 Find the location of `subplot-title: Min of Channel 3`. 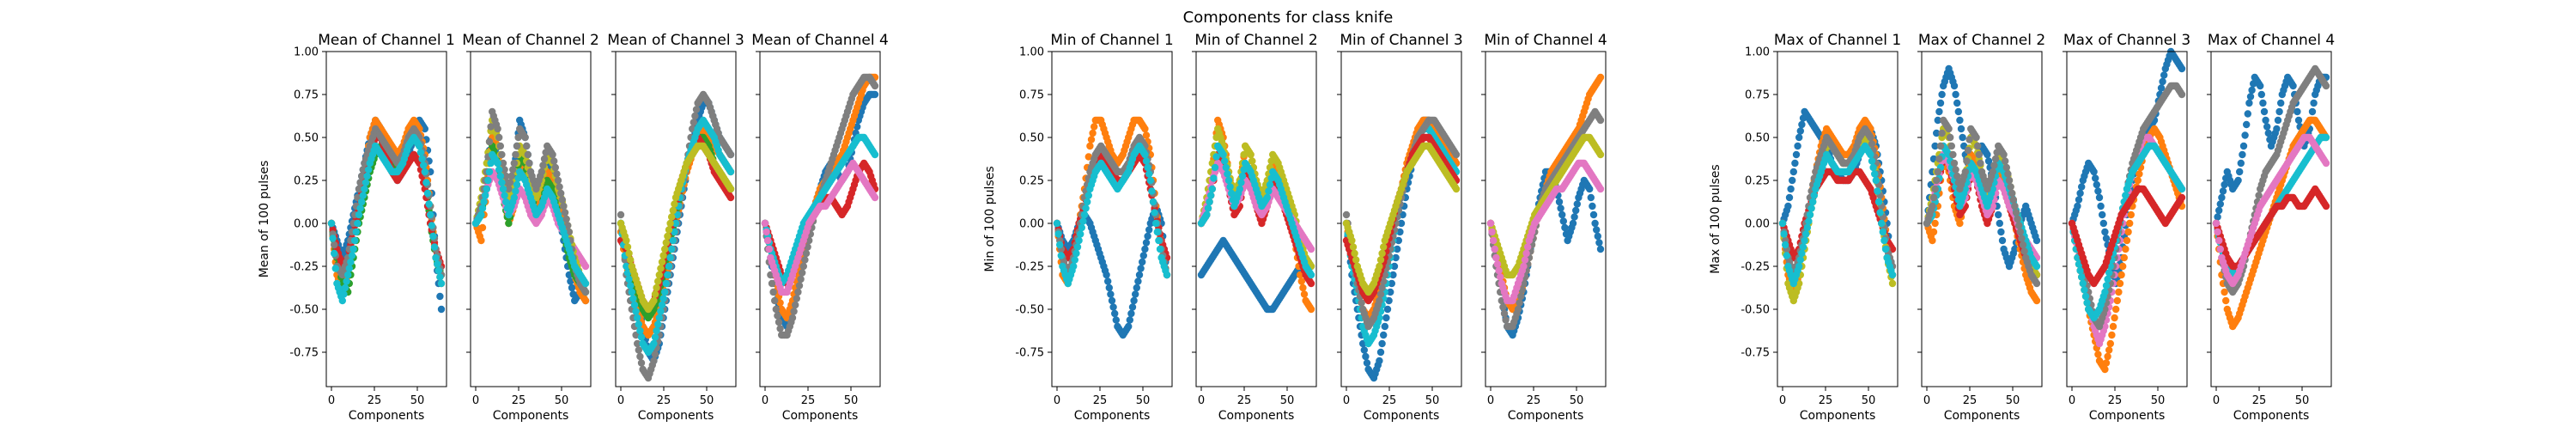

subplot-title: Min of Channel 3 is located at coordinates (1401, 40).